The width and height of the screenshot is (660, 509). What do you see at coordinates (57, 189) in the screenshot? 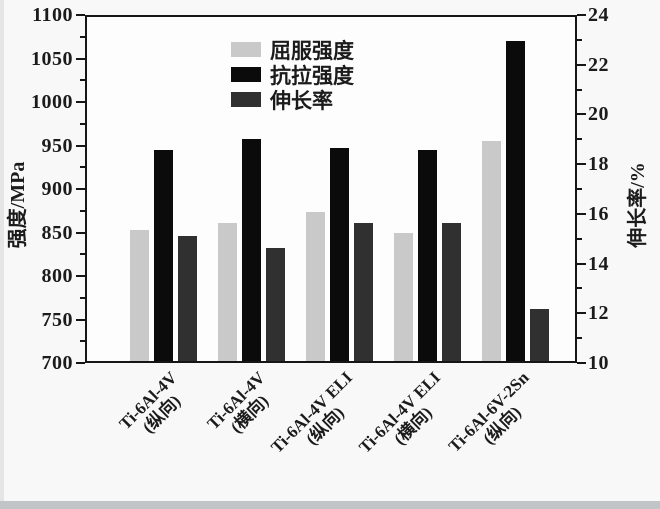
I see `left-axis-tick-label: 900` at bounding box center [57, 189].